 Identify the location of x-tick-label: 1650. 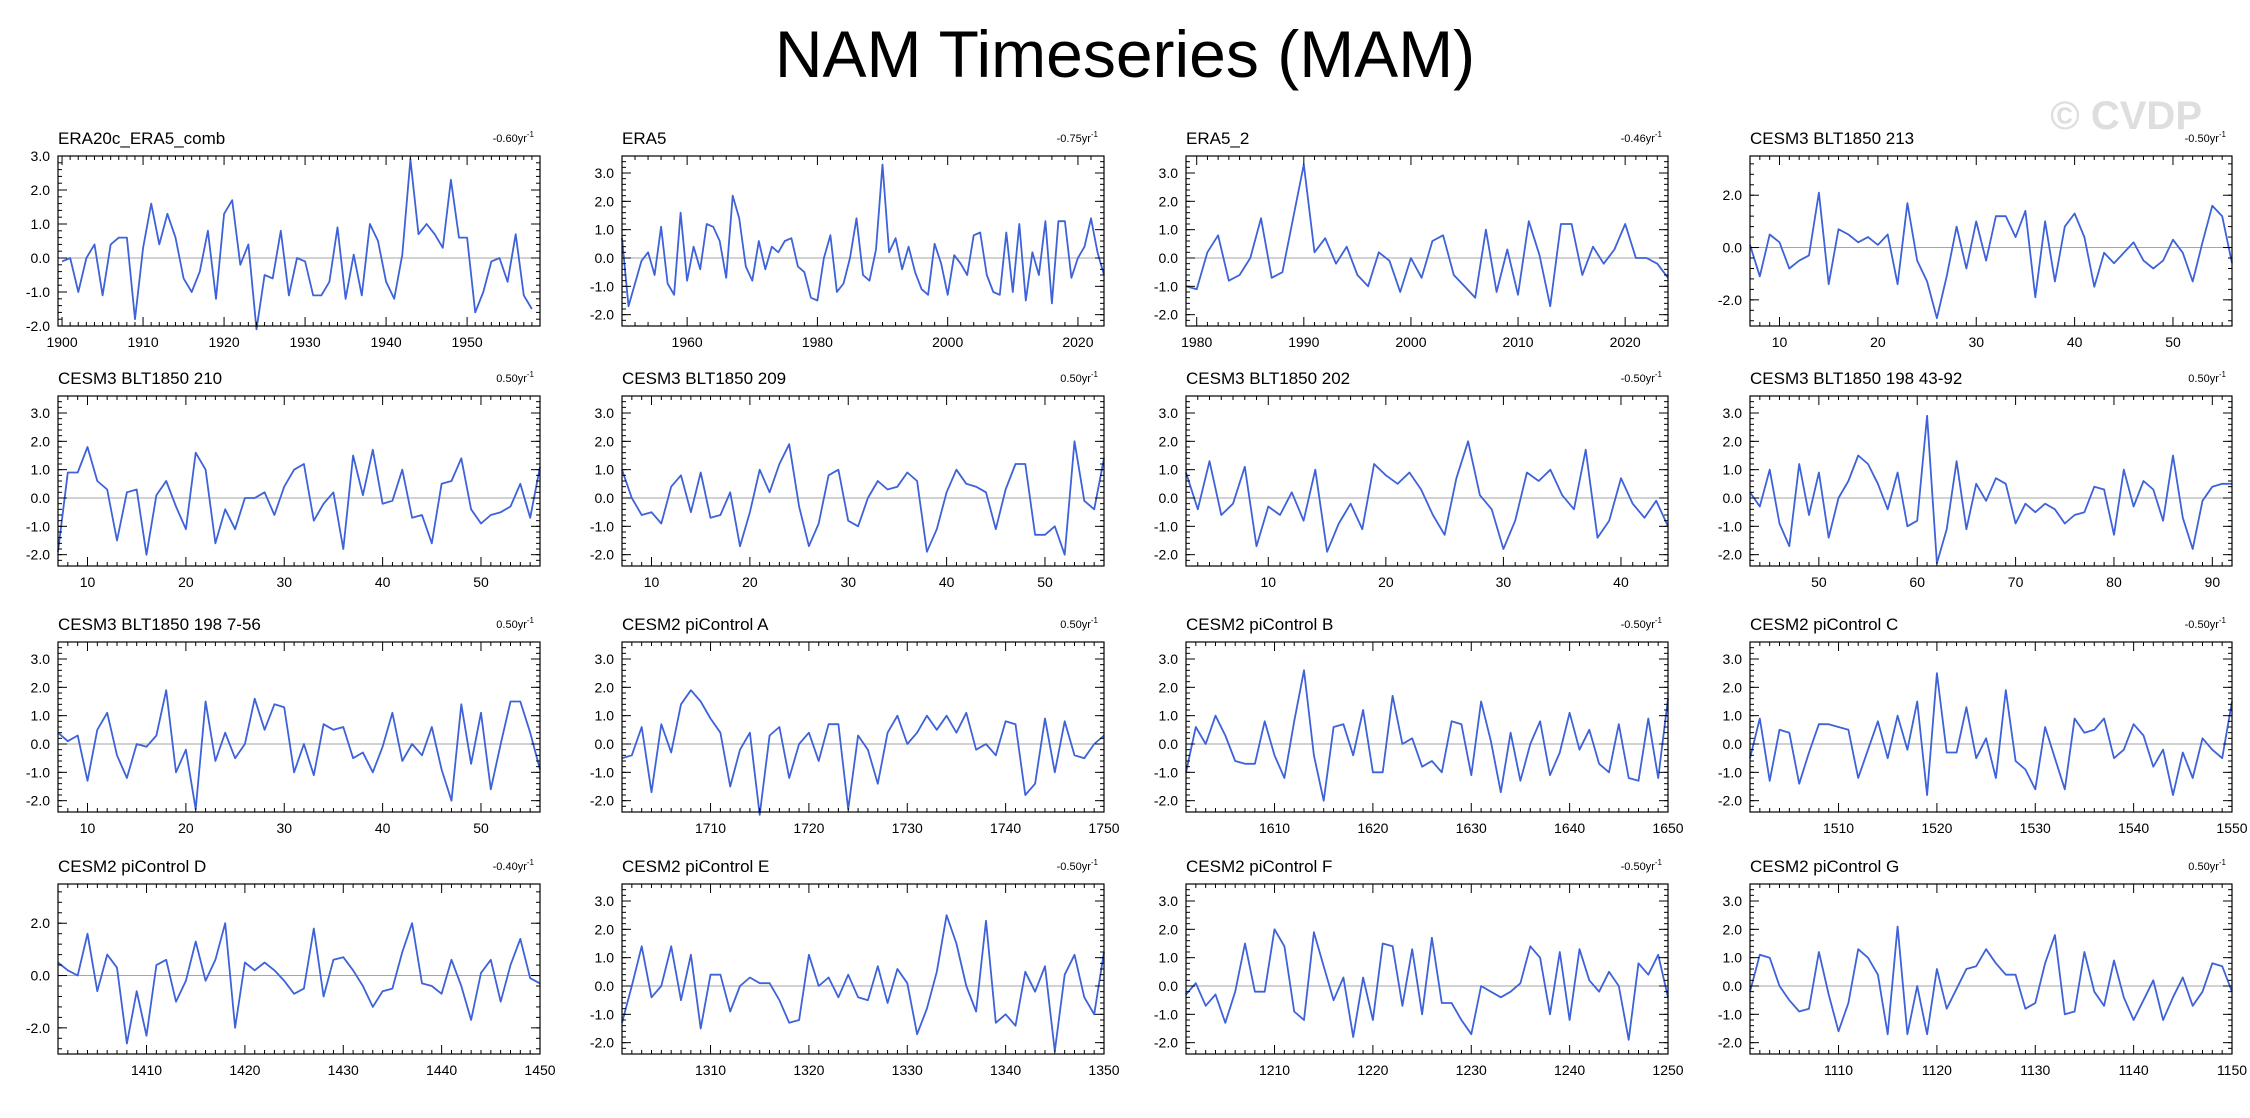
(1667, 828).